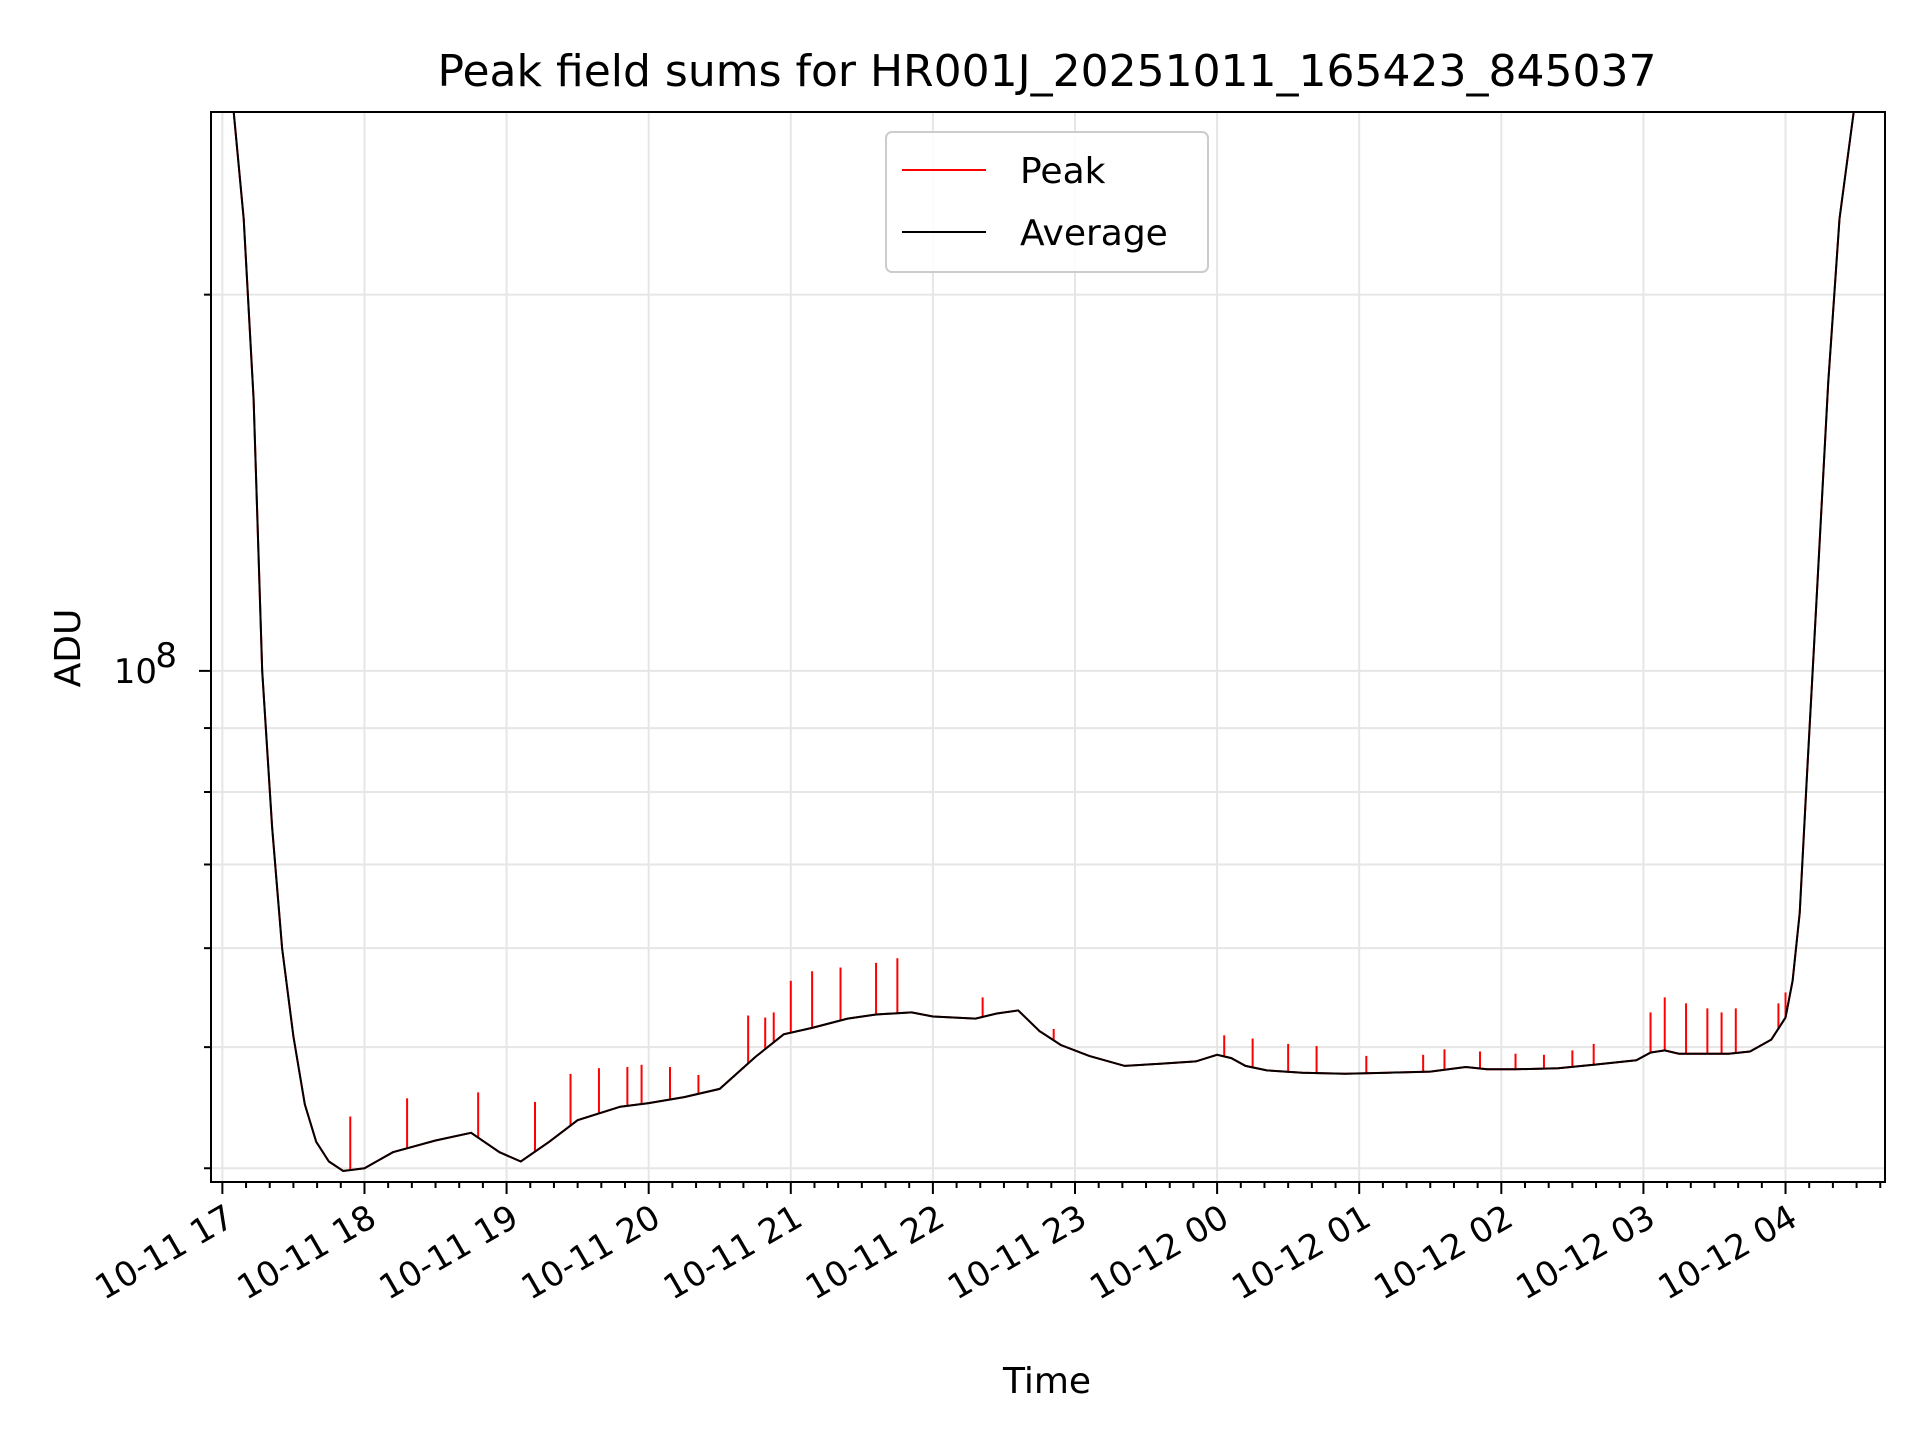 This screenshot has height=1440, width=1920. I want to click on y-tick-label: 10, so click(135, 672).